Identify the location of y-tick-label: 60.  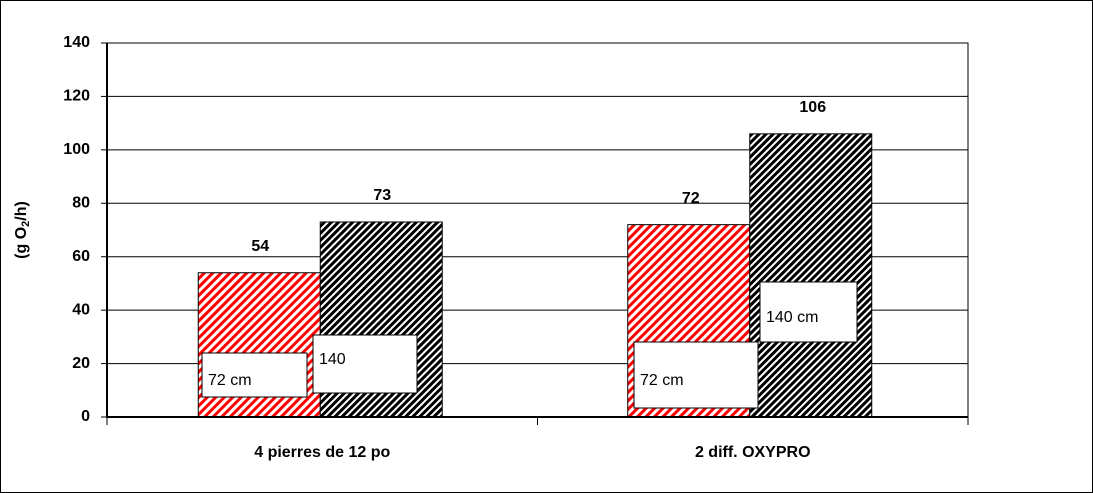
(81, 256).